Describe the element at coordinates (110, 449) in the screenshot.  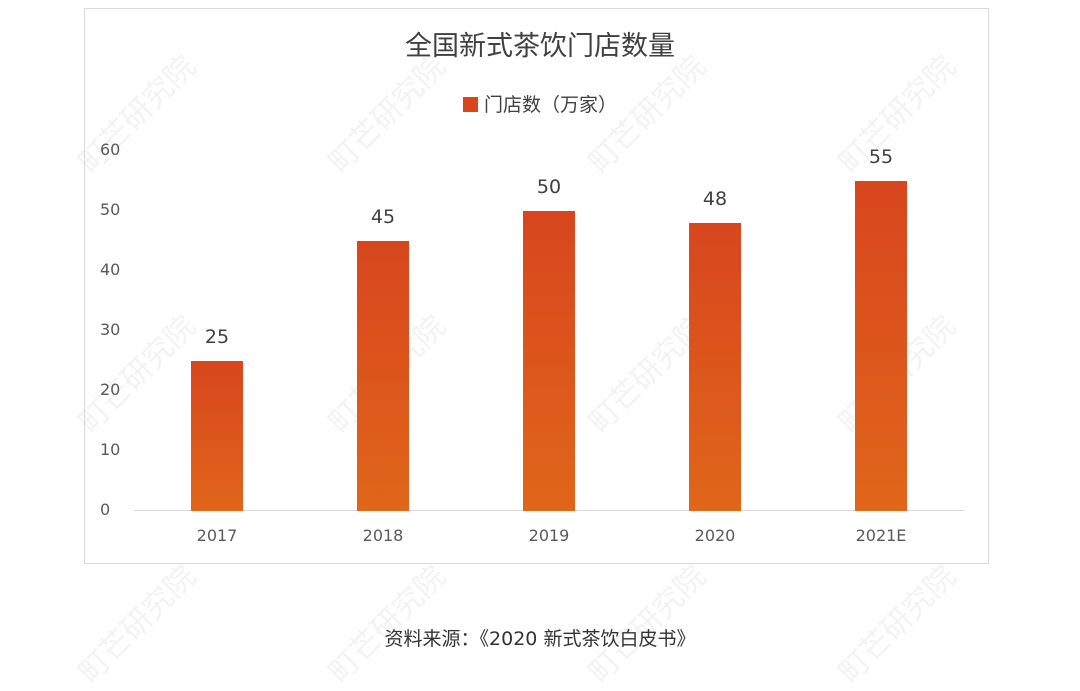
I see `y-tick: 10` at that location.